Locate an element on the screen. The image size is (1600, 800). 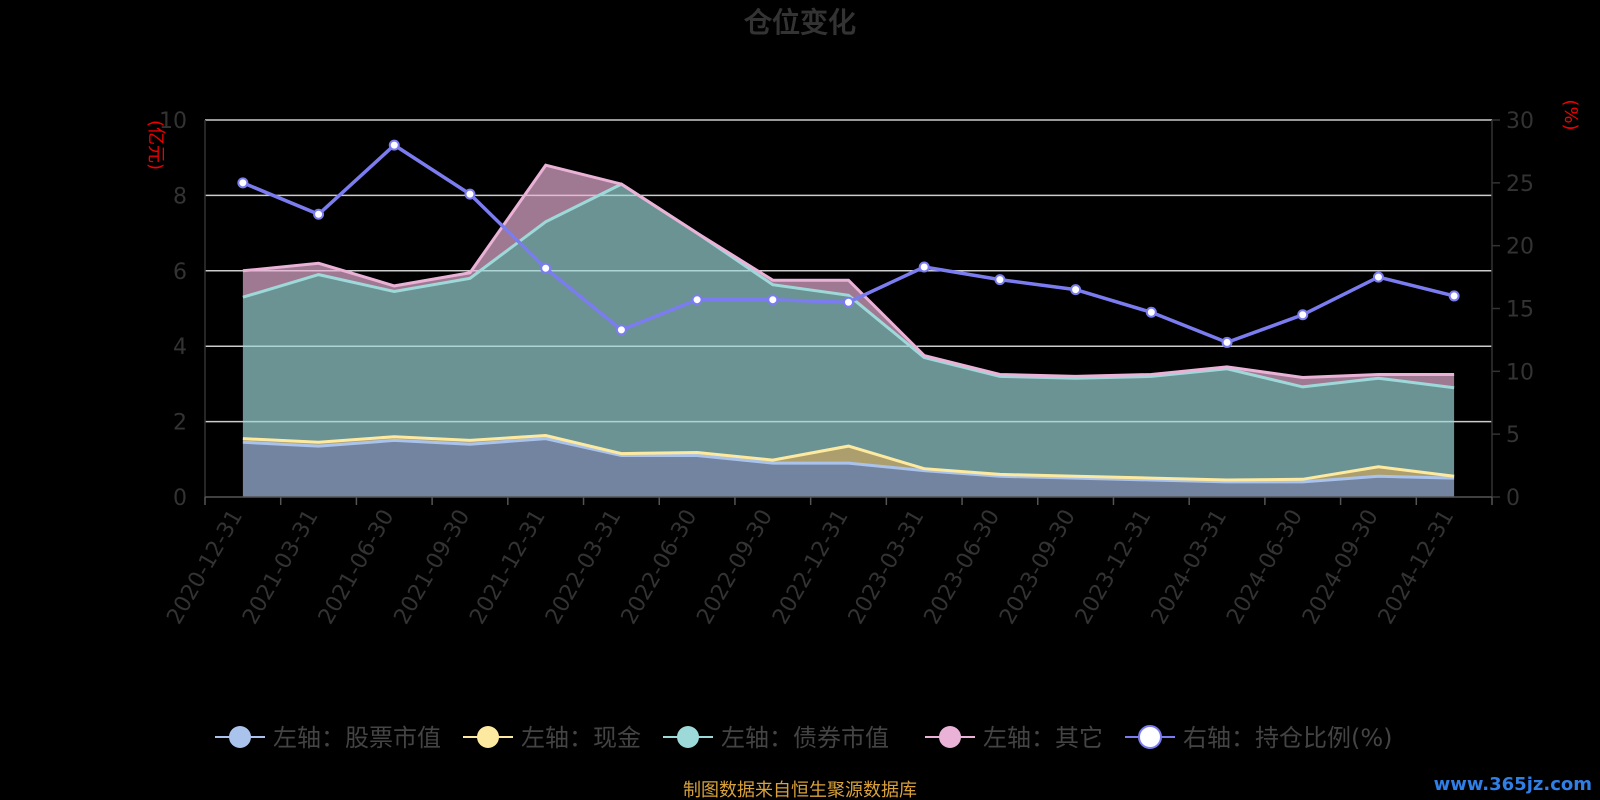
x-axis-tick-label: 2022-09-30 is located at coordinates (735, 567).